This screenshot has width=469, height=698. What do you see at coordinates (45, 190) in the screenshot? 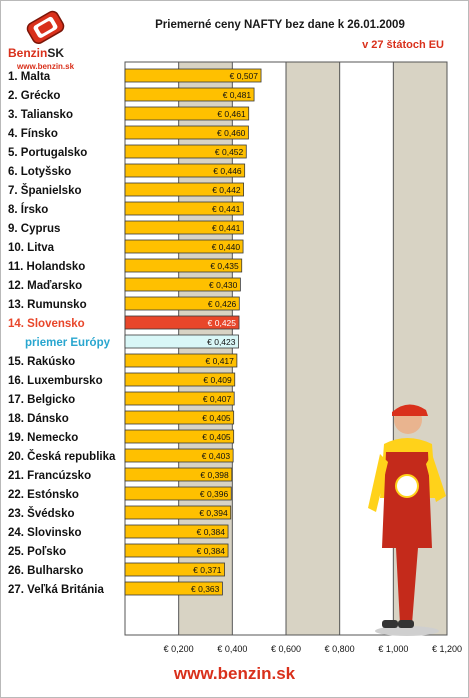
I see `category-label: 7. Španielsko` at bounding box center [45, 190].